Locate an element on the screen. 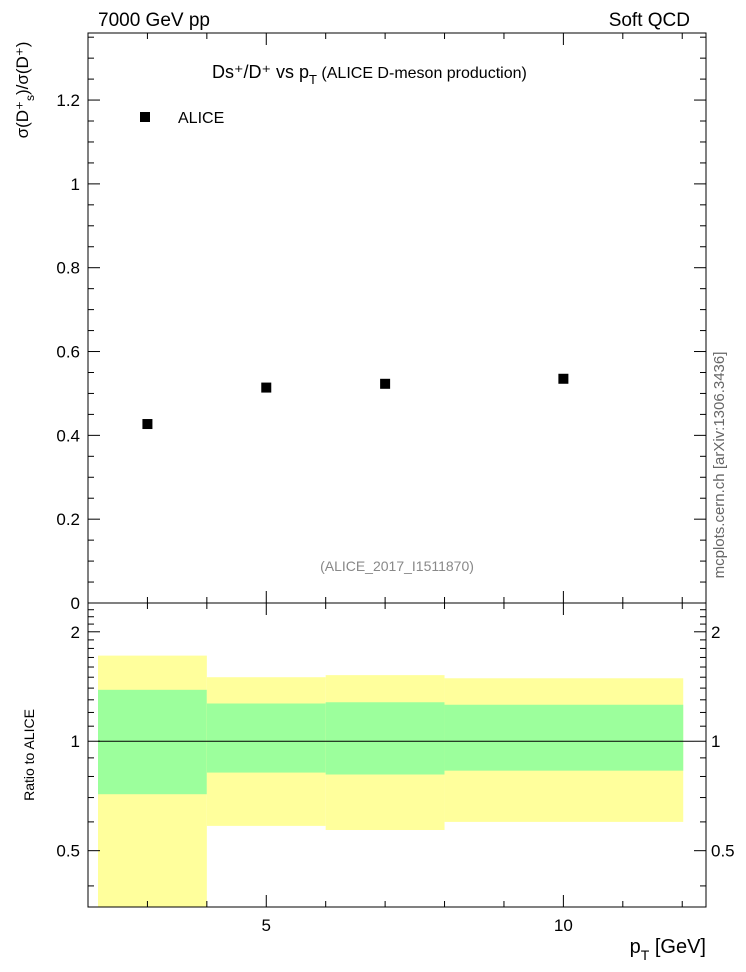  analysis-tag: (ALICE_2017_I1511870) is located at coordinates (397, 566).